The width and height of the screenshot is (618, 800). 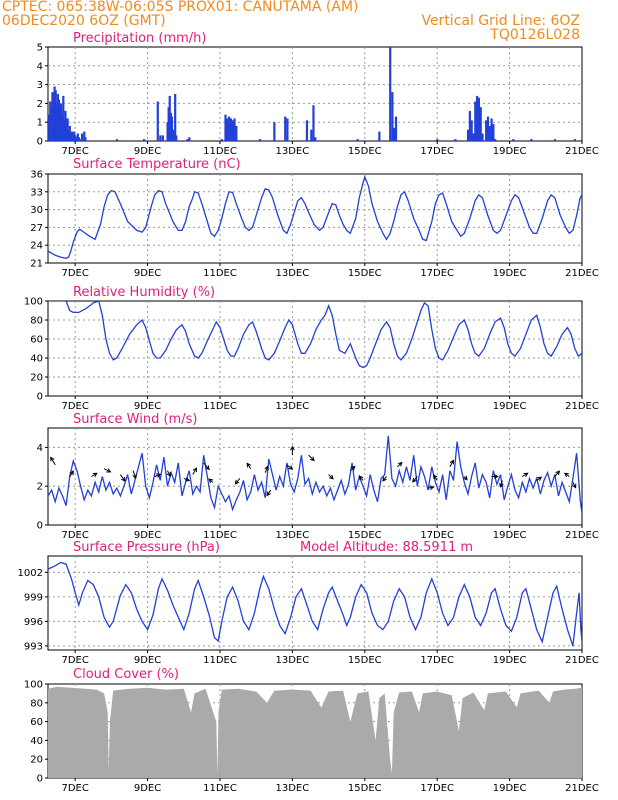 What do you see at coordinates (40, 448) in the screenshot?
I see `wind-ytick-label: 4` at bounding box center [40, 448].